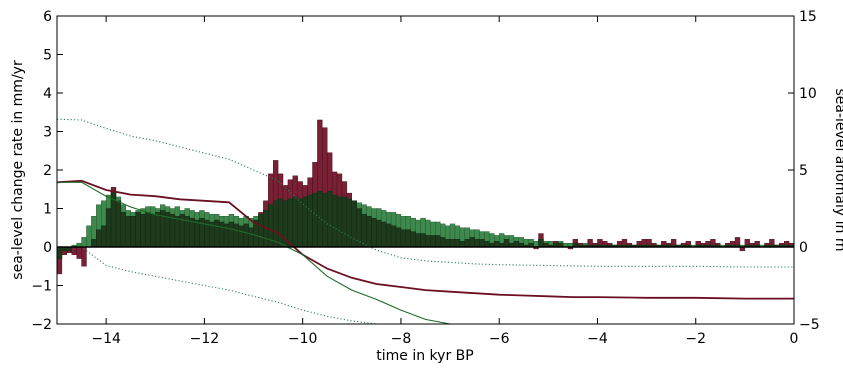 Image resolution: width=843 pixels, height=369 pixels. Describe the element at coordinates (303, 339) in the screenshot. I see `x-tick-label: −10` at that location.